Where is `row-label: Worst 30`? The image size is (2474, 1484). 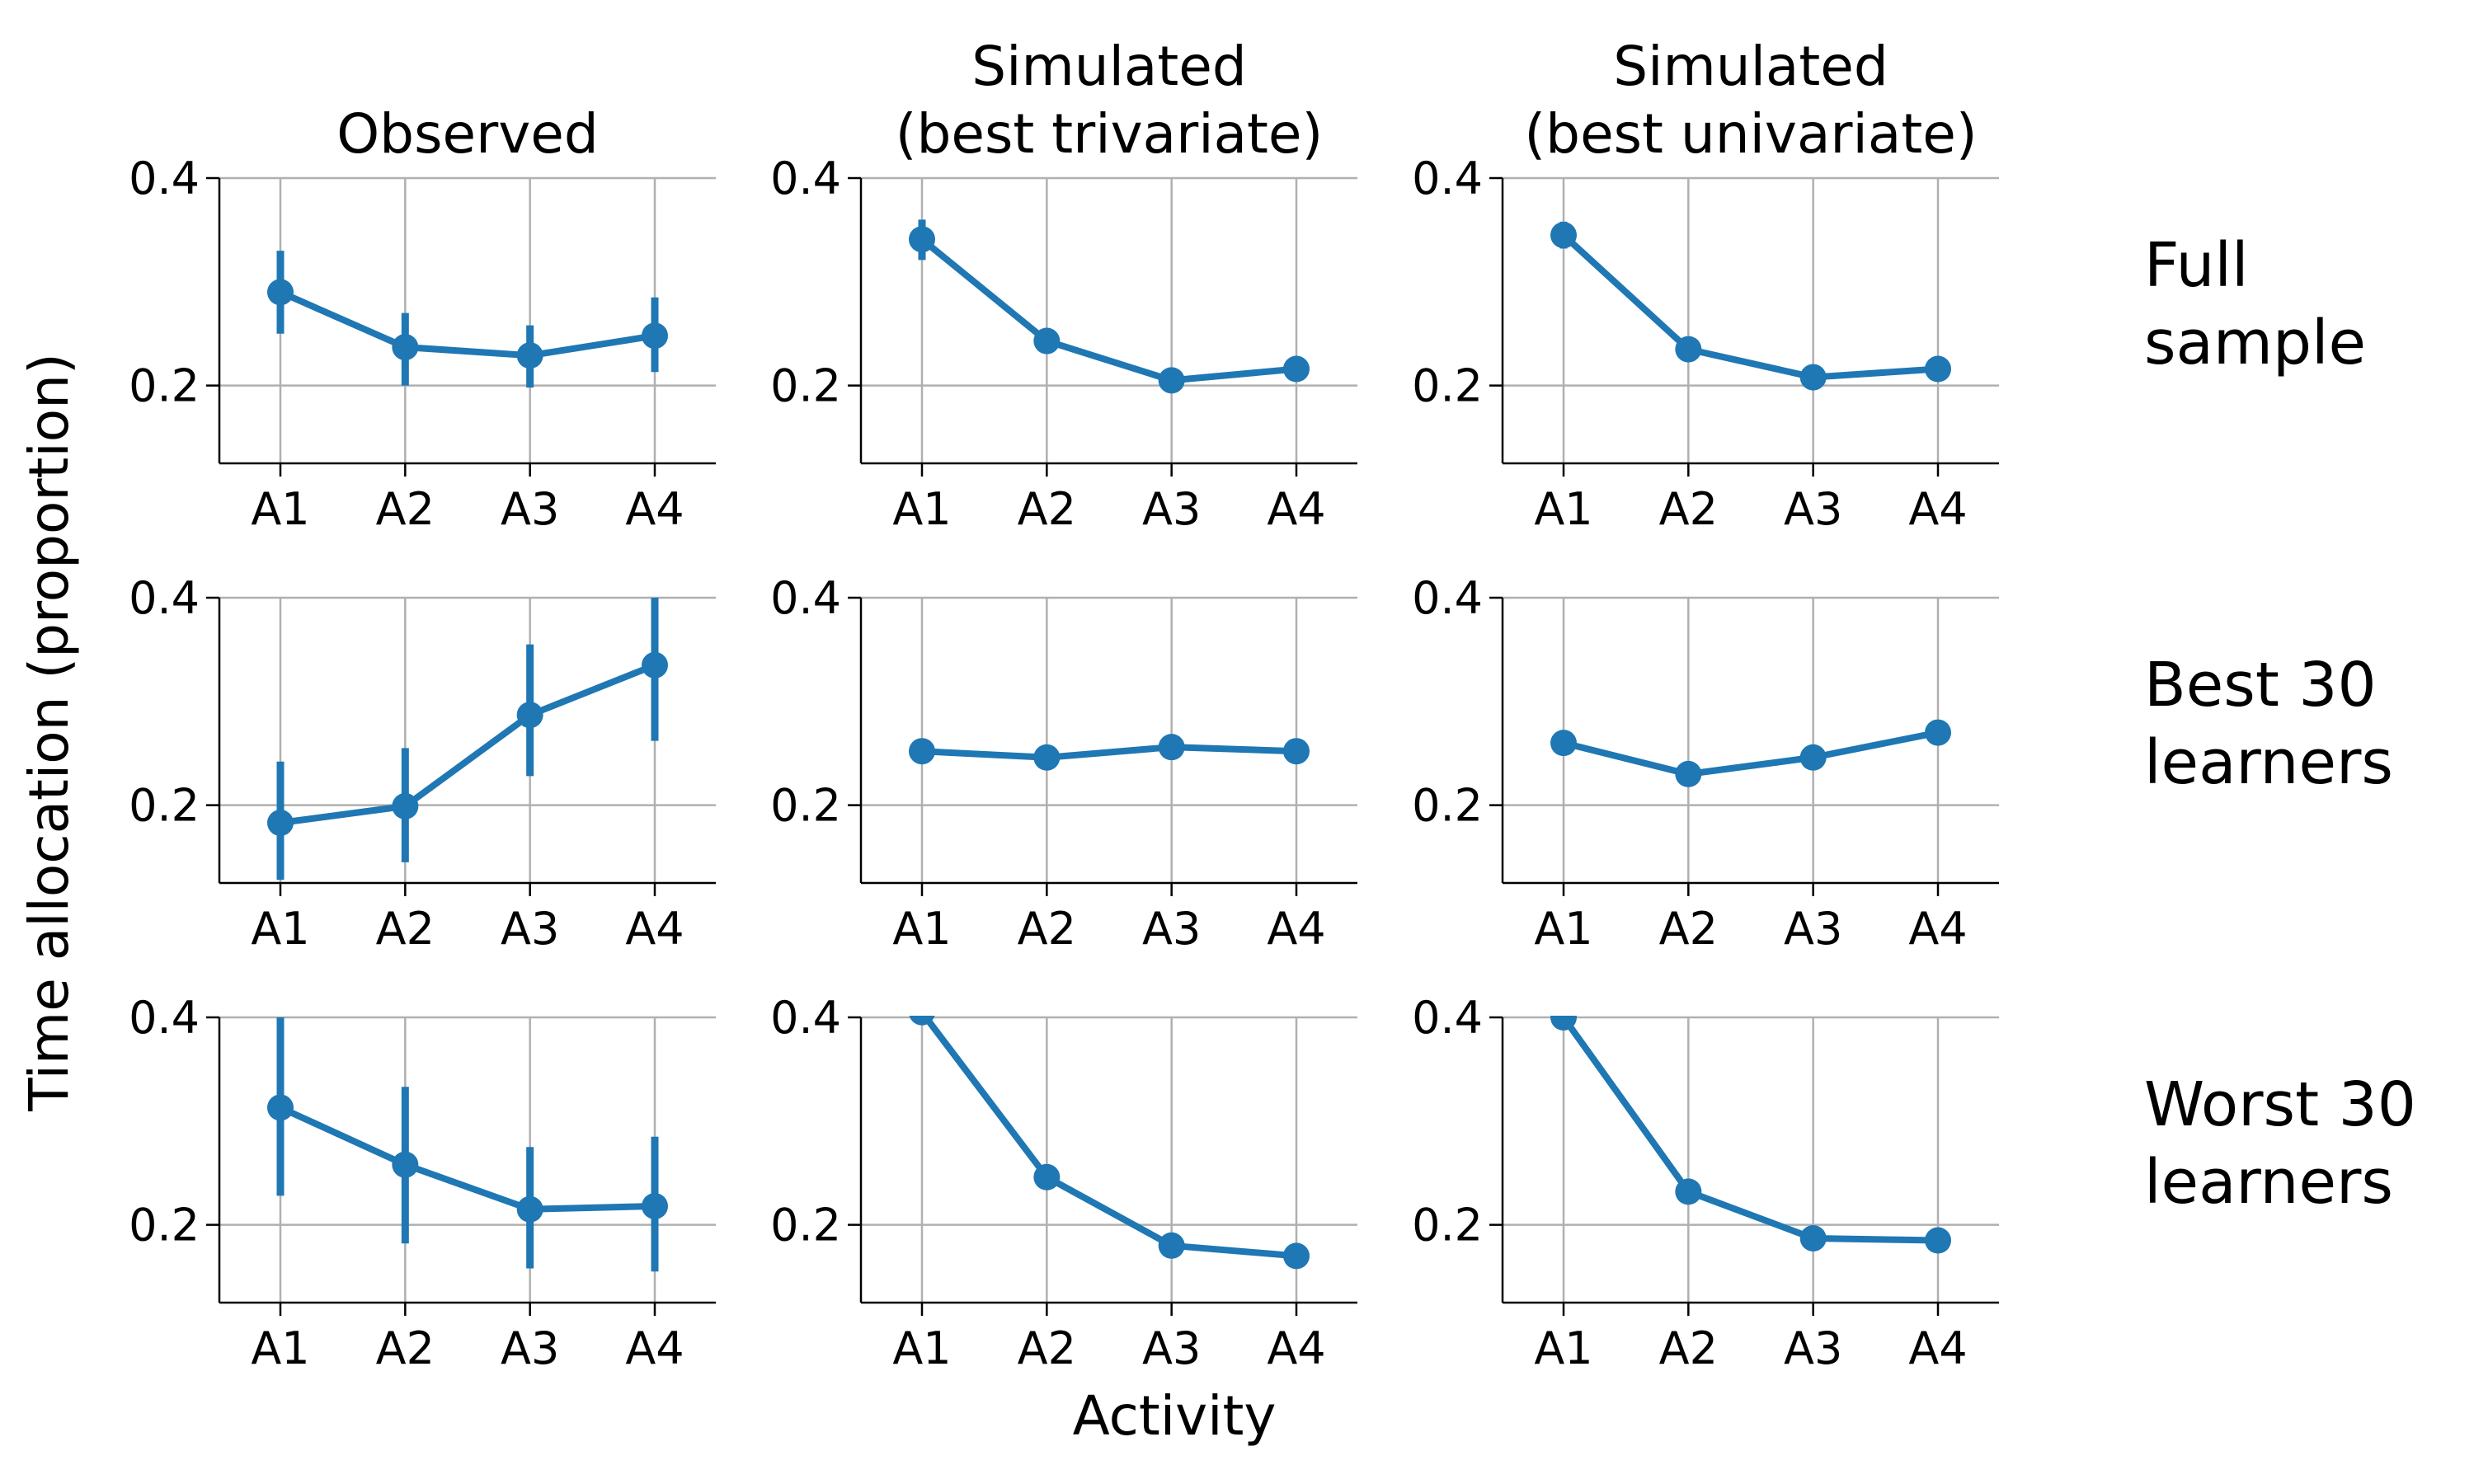 row-label: Worst 30 is located at coordinates (2280, 1104).